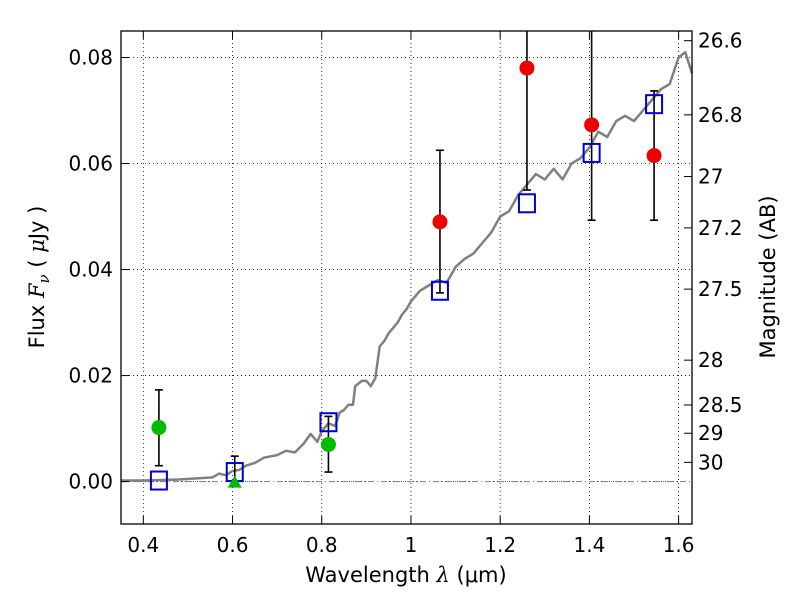 Image resolution: width=800 pixels, height=600 pixels. What do you see at coordinates (710, 360) in the screenshot?
I see `y2-tick-label: 28` at bounding box center [710, 360].